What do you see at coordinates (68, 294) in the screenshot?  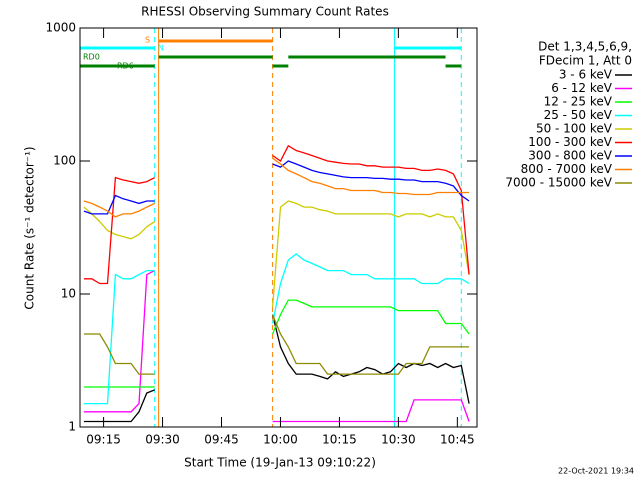 I see `y-tick-label: 10` at bounding box center [68, 294].